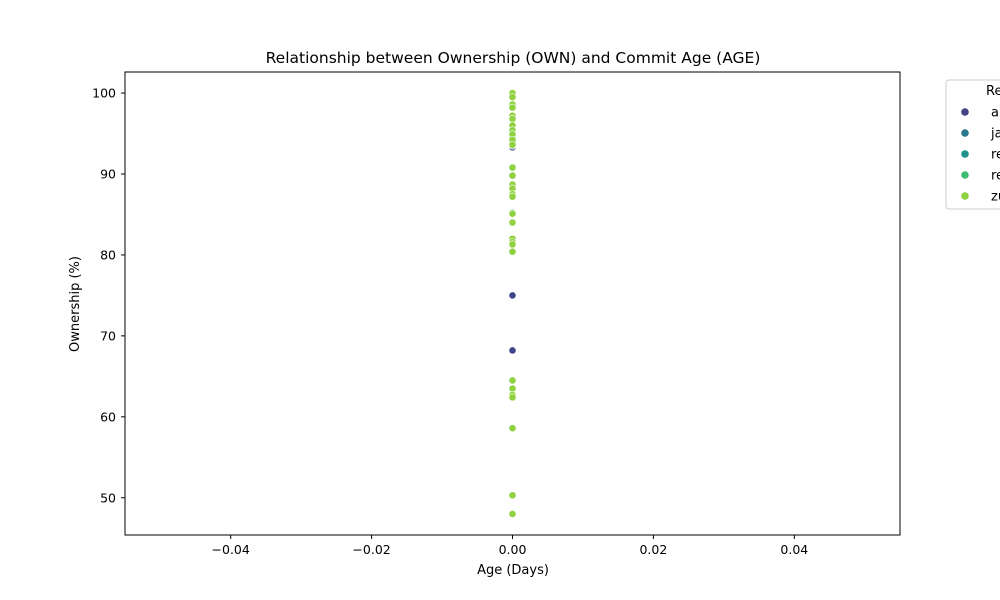 The width and height of the screenshot is (1000, 600). I want to click on legend-frame, so click(972, 144).